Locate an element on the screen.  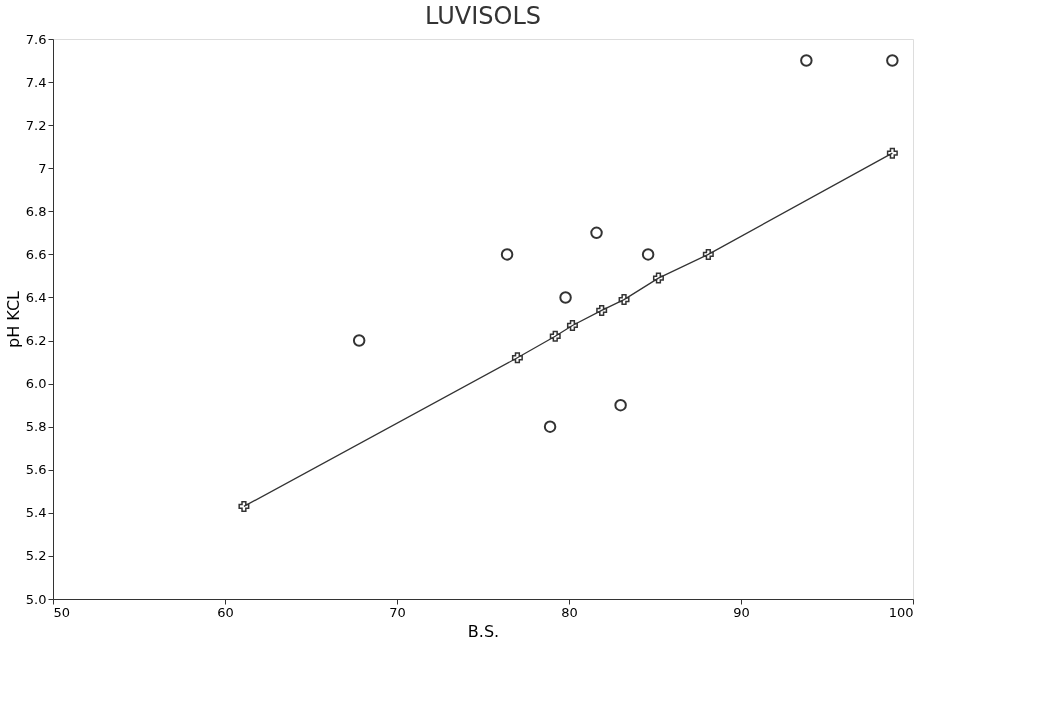
y-tick-label: 6.2 is located at coordinates (36, 341).